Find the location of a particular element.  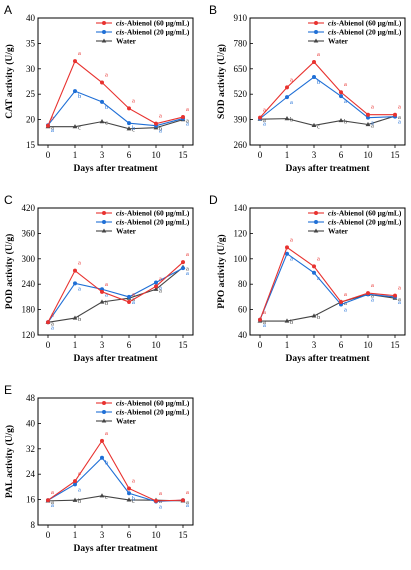

y-tick-label: 140 is located at coordinates (241, 208).